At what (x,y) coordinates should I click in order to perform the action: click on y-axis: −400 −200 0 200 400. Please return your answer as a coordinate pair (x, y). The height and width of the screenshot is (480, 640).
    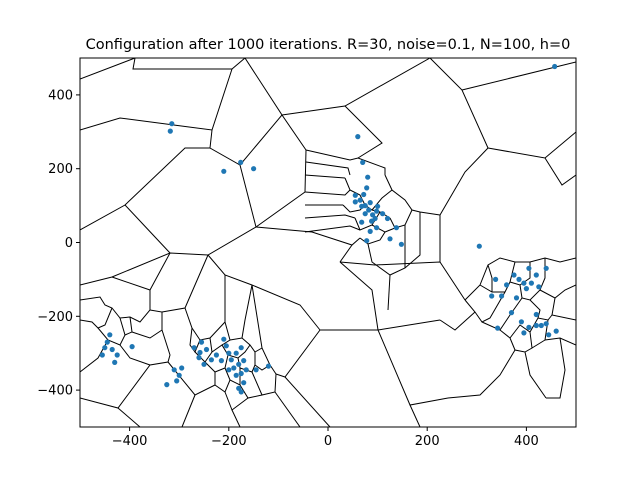
    Looking at the image, I should click on (58, 243).